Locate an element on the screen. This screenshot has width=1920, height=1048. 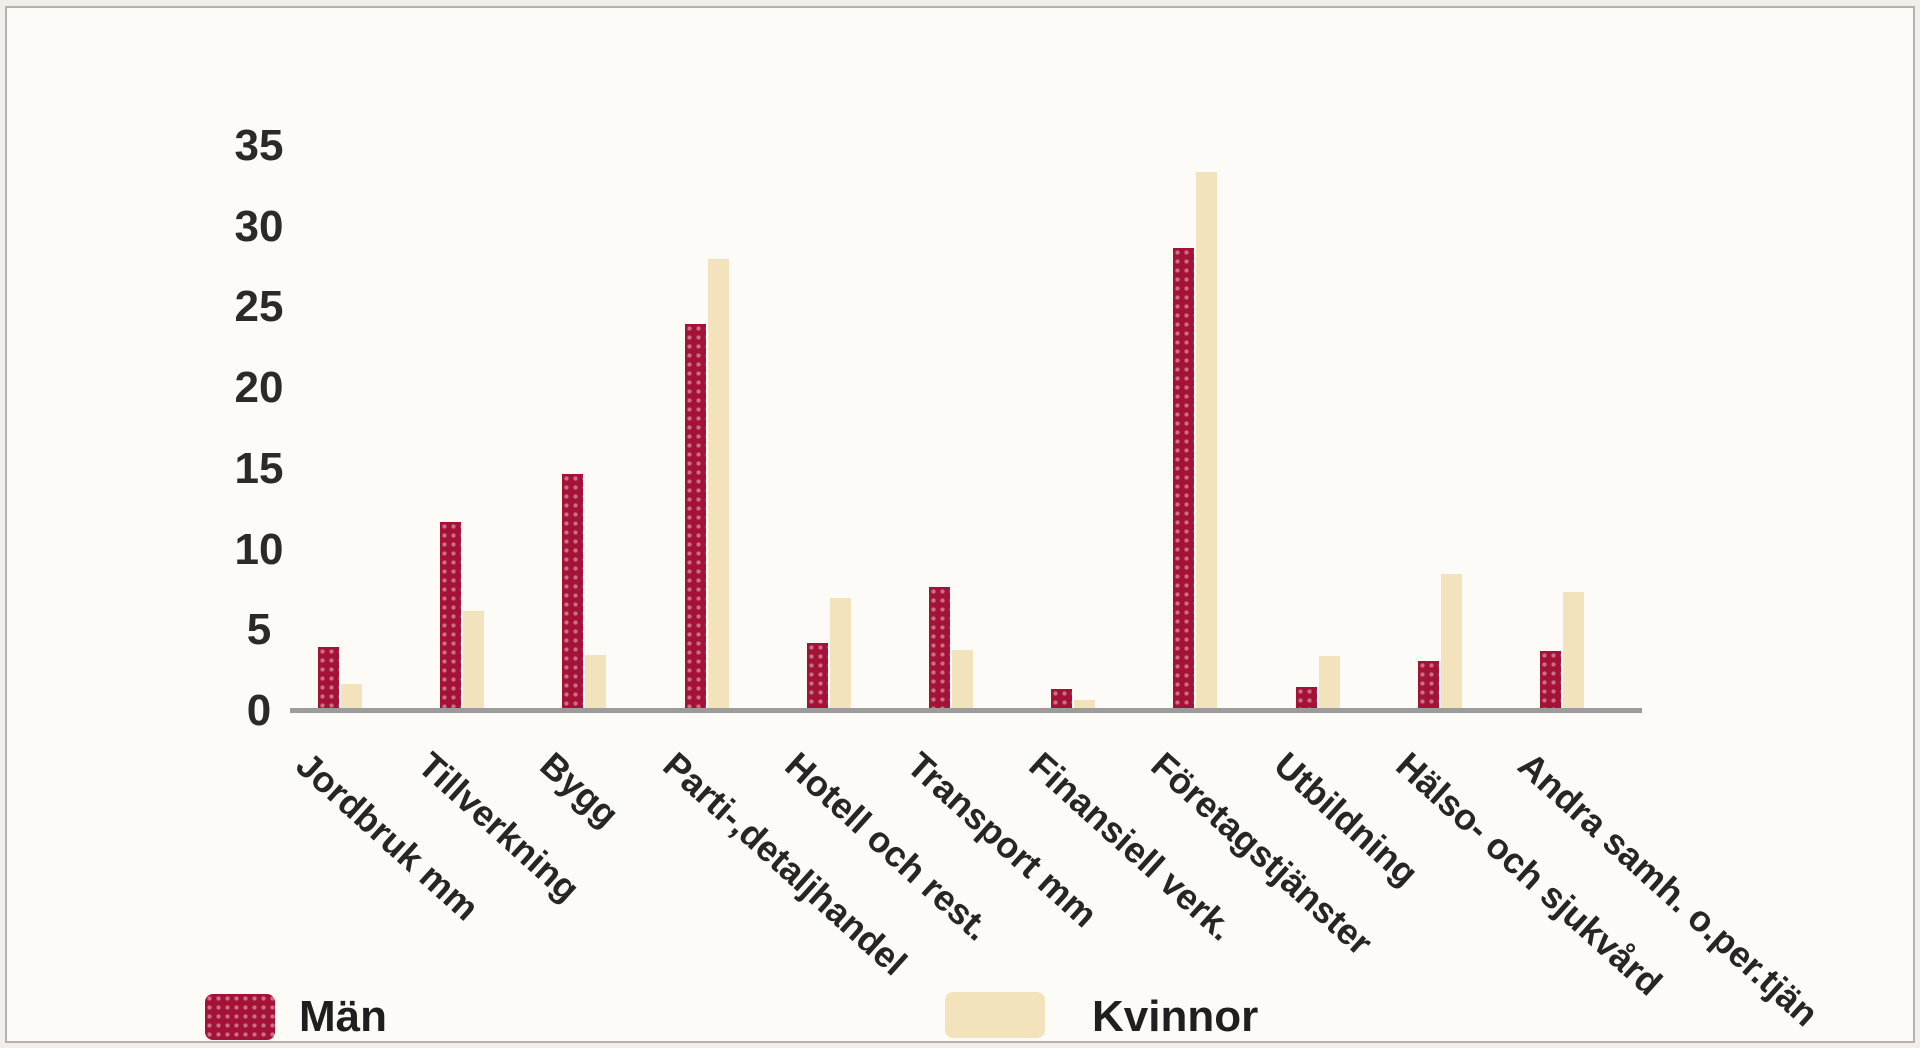
y-tick-label-0: 0 is located at coordinates (259, 710).